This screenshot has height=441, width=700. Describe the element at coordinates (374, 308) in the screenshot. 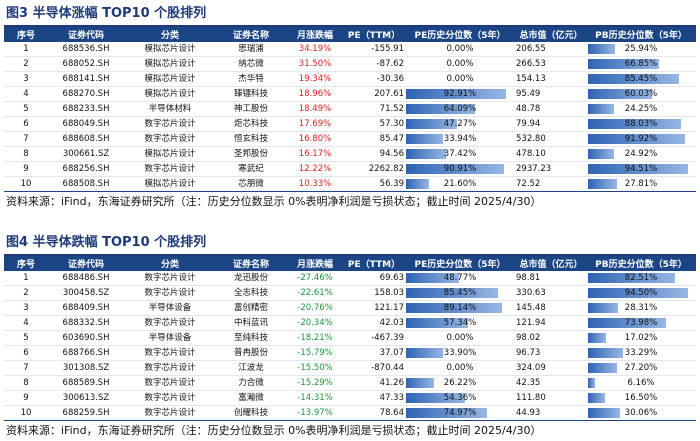

I see `pe-ttm: 121.17` at that location.